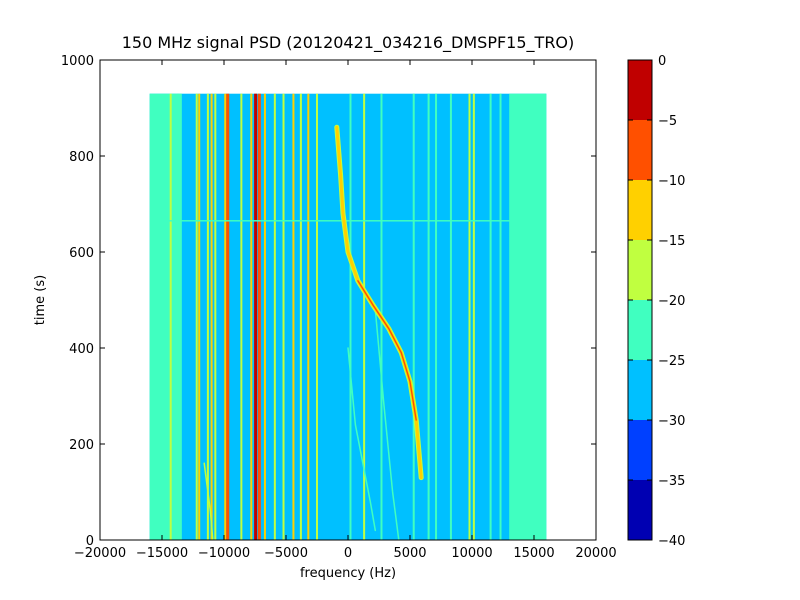 The image size is (800, 600). I want to click on x-tick-label: 10000, so click(471, 553).